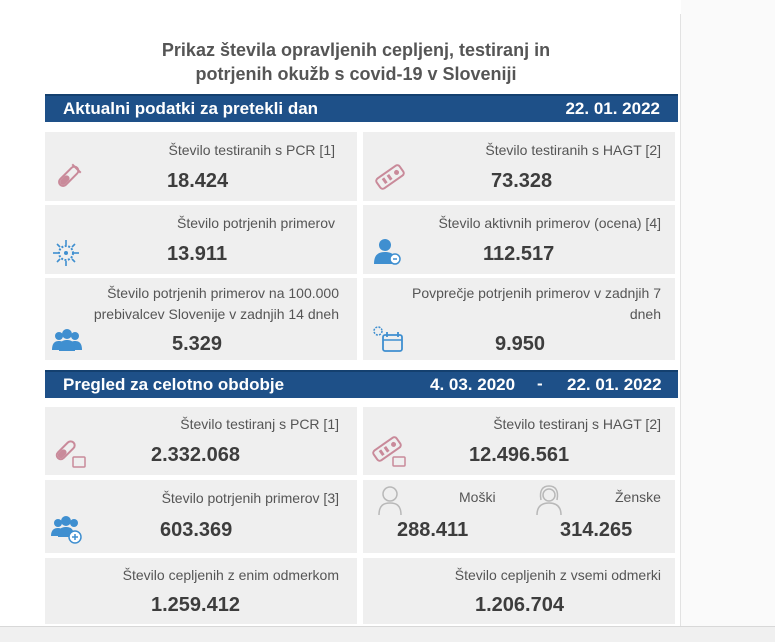  I want to click on daily-avg7-value: 9.950, so click(520, 344).